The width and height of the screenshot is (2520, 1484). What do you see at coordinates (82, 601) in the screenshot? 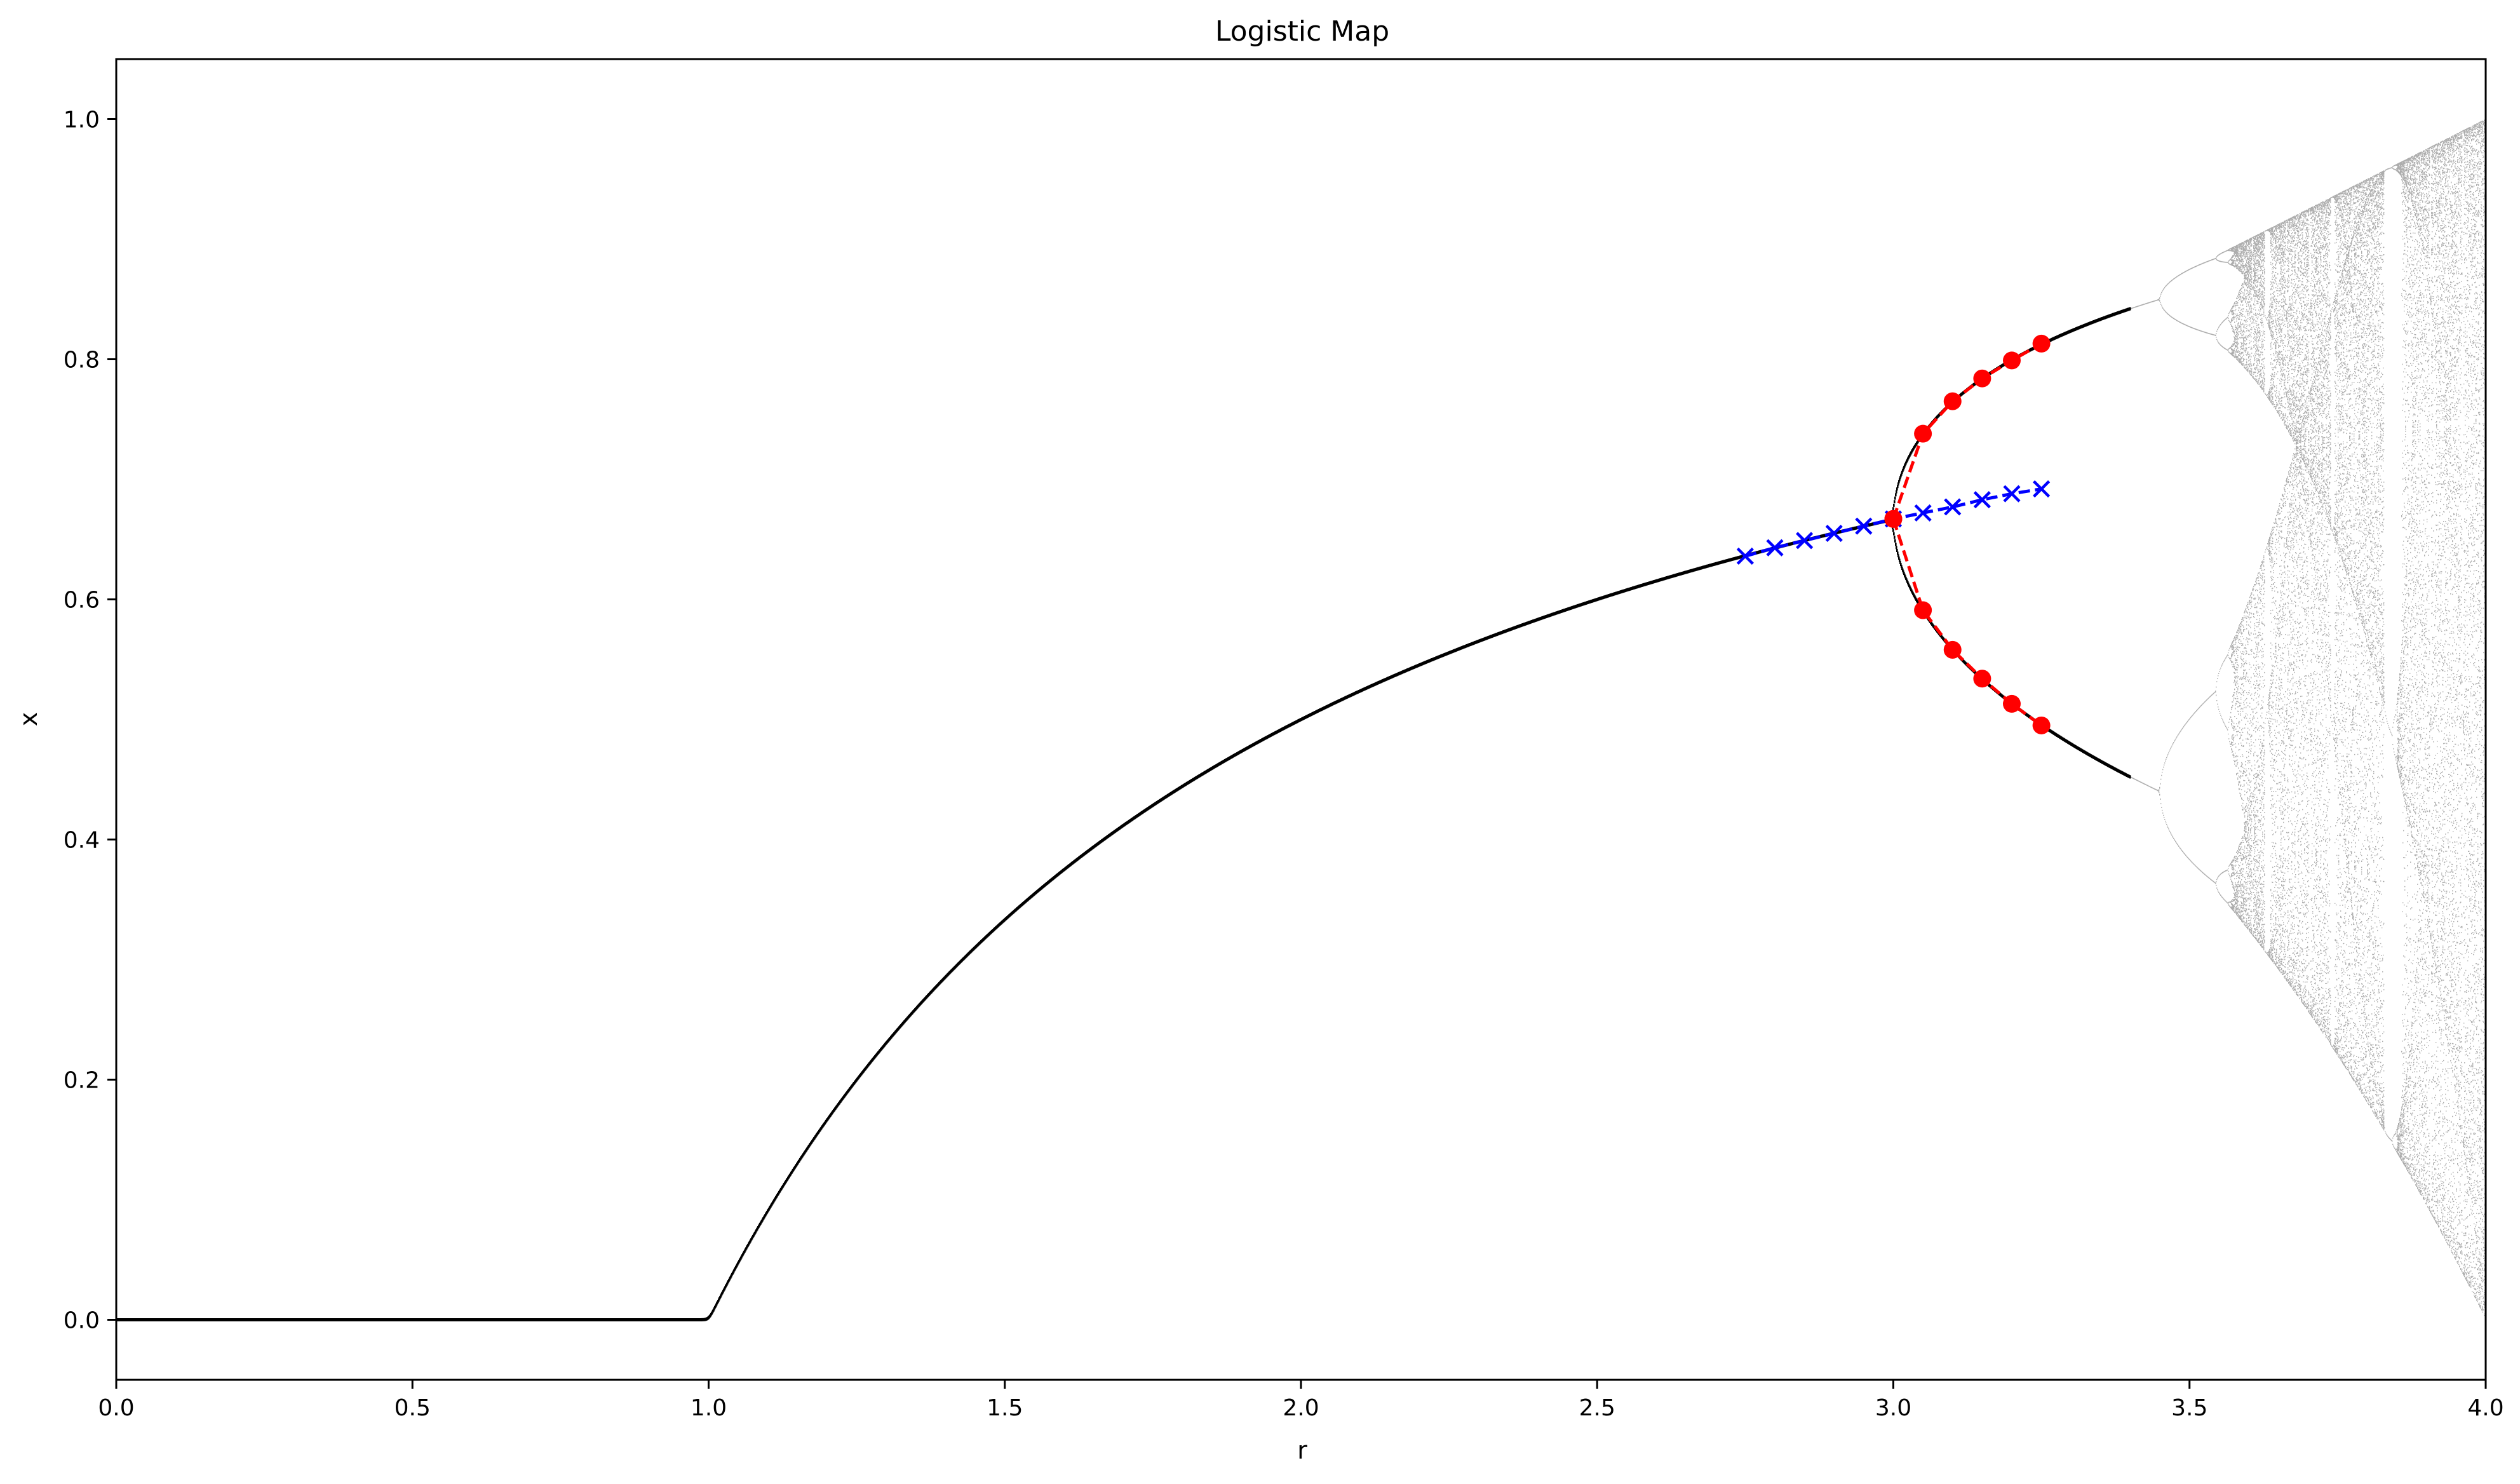
I see `y-tick-label: 0.6` at bounding box center [82, 601].